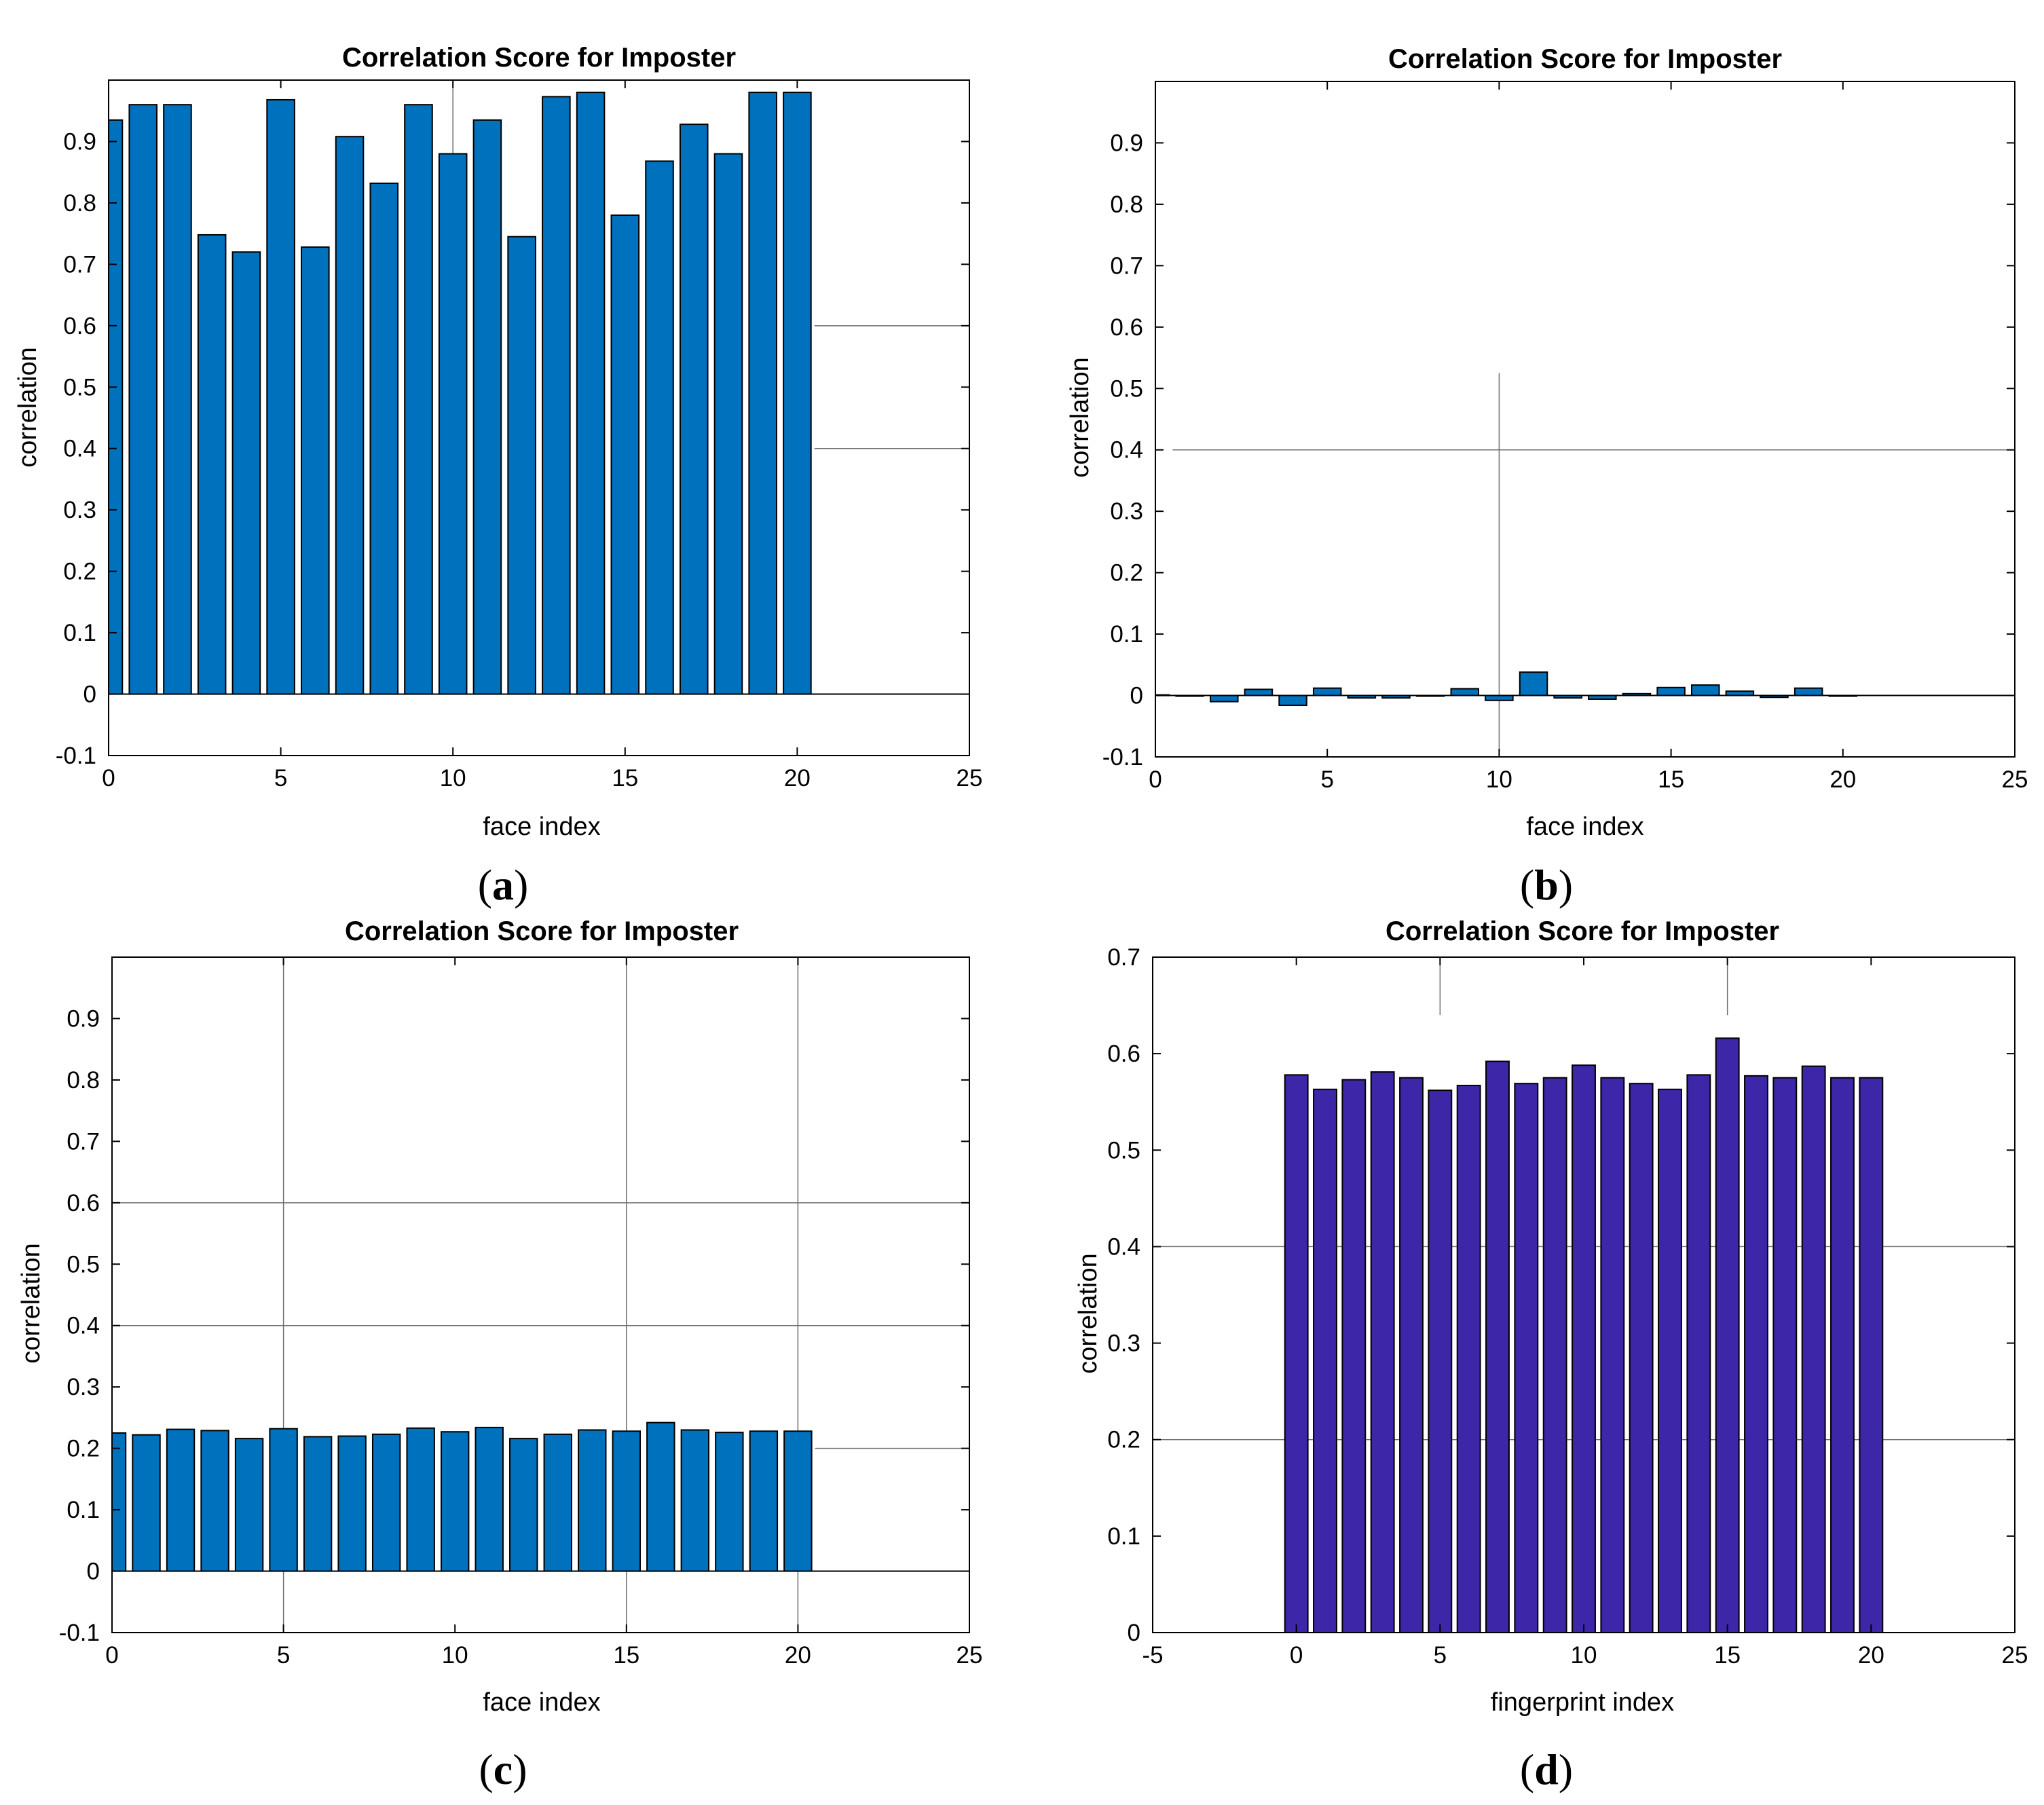 This screenshot has height=1805, width=2044. I want to click on x-tick-label: 20, so click(798, 1656).